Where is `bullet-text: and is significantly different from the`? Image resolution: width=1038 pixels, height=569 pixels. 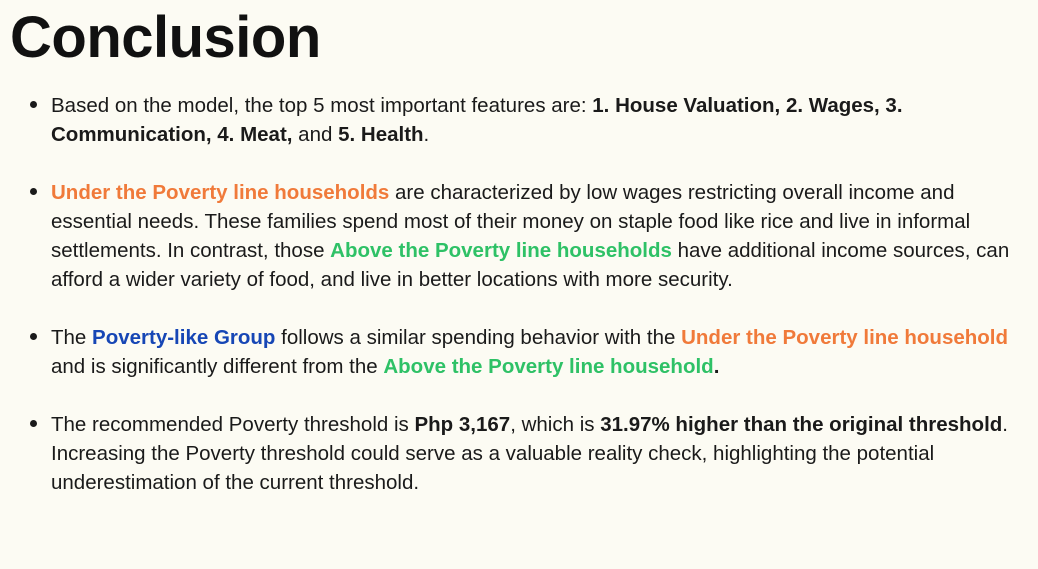
bullet-text: and is significantly different from the is located at coordinates (217, 366).